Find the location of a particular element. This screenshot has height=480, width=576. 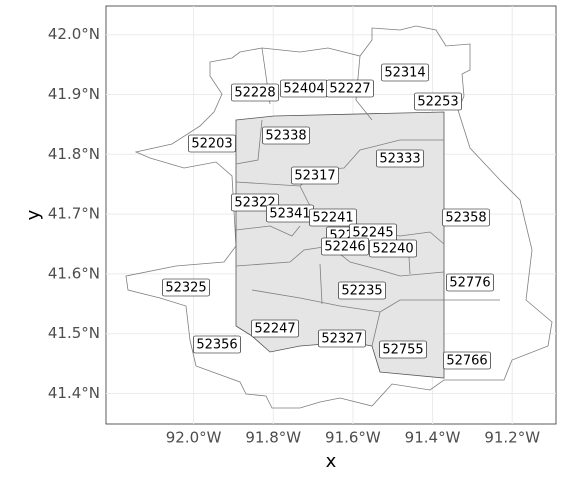

zip-label: 52766 is located at coordinates (467, 360).